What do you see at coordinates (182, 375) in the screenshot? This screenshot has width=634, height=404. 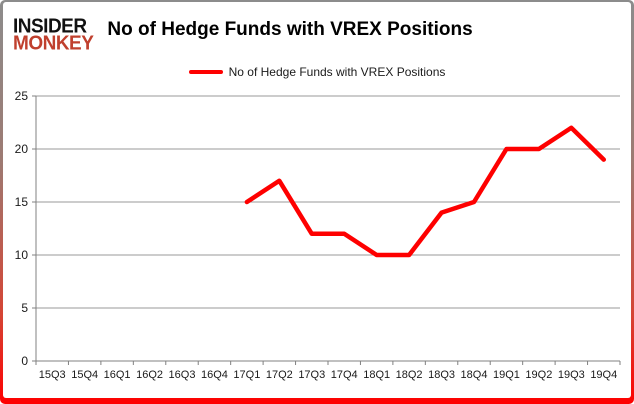 I see `x-axis-label: 16Q3` at bounding box center [182, 375].